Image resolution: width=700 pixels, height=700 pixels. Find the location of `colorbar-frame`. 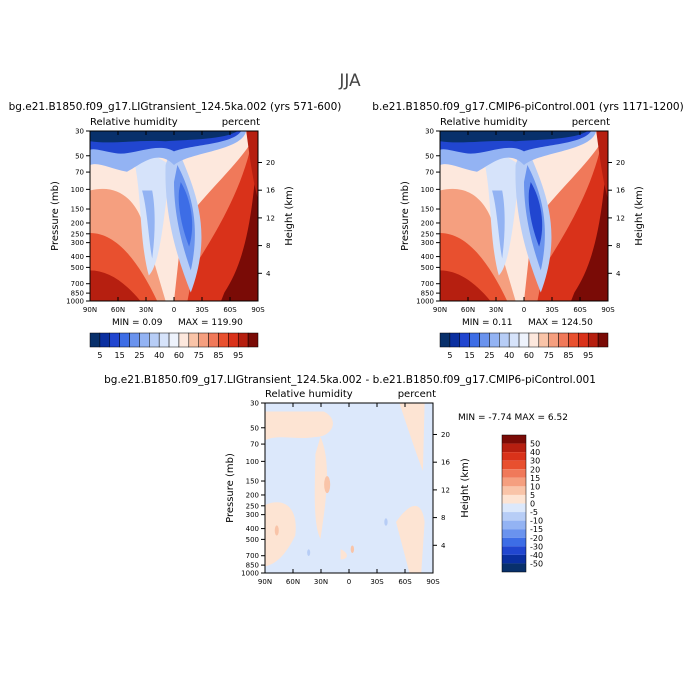

colorbar-frame is located at coordinates (514, 503).